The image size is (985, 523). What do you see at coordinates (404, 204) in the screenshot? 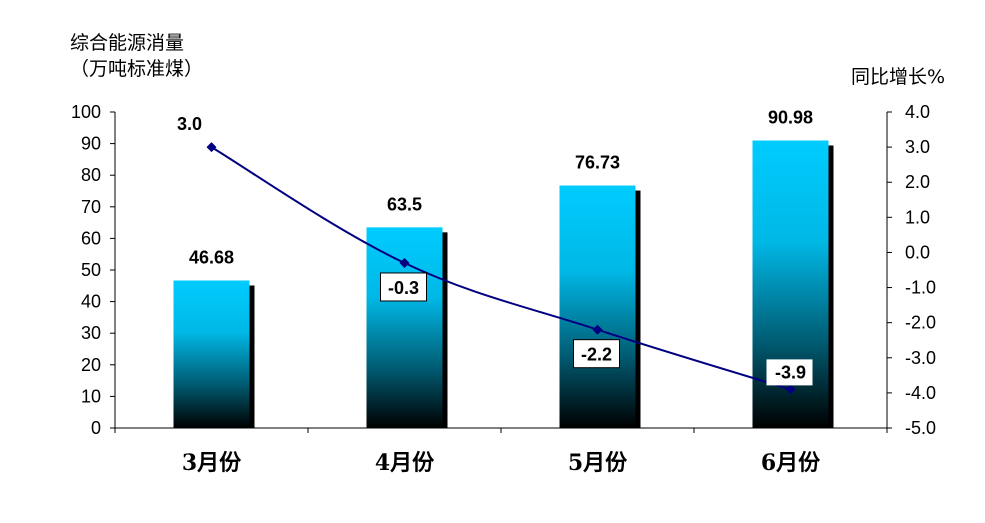
I see `bar-value-label: 63.5` at bounding box center [404, 204].